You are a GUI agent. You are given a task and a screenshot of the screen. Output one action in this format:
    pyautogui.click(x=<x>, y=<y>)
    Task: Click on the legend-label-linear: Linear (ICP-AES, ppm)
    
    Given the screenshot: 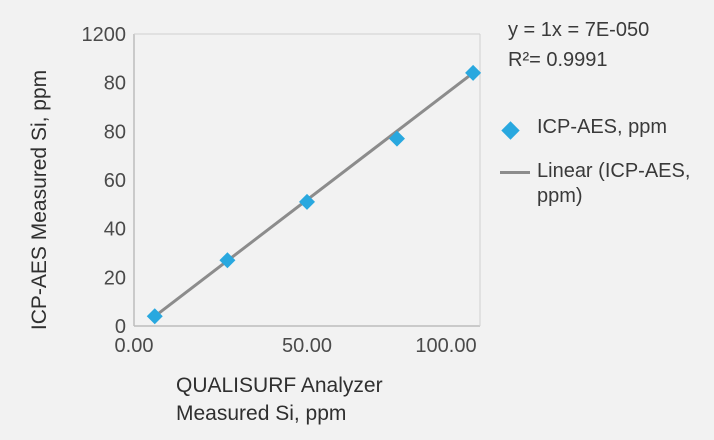 What is the action you would take?
    pyautogui.click(x=614, y=183)
    